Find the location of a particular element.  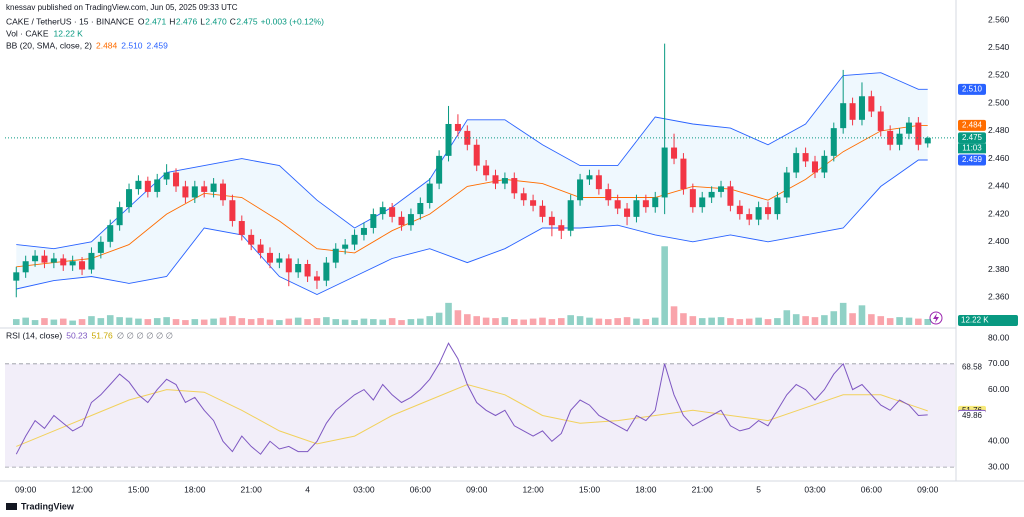

price-badge-label: 2.510 is located at coordinates (972, 88).